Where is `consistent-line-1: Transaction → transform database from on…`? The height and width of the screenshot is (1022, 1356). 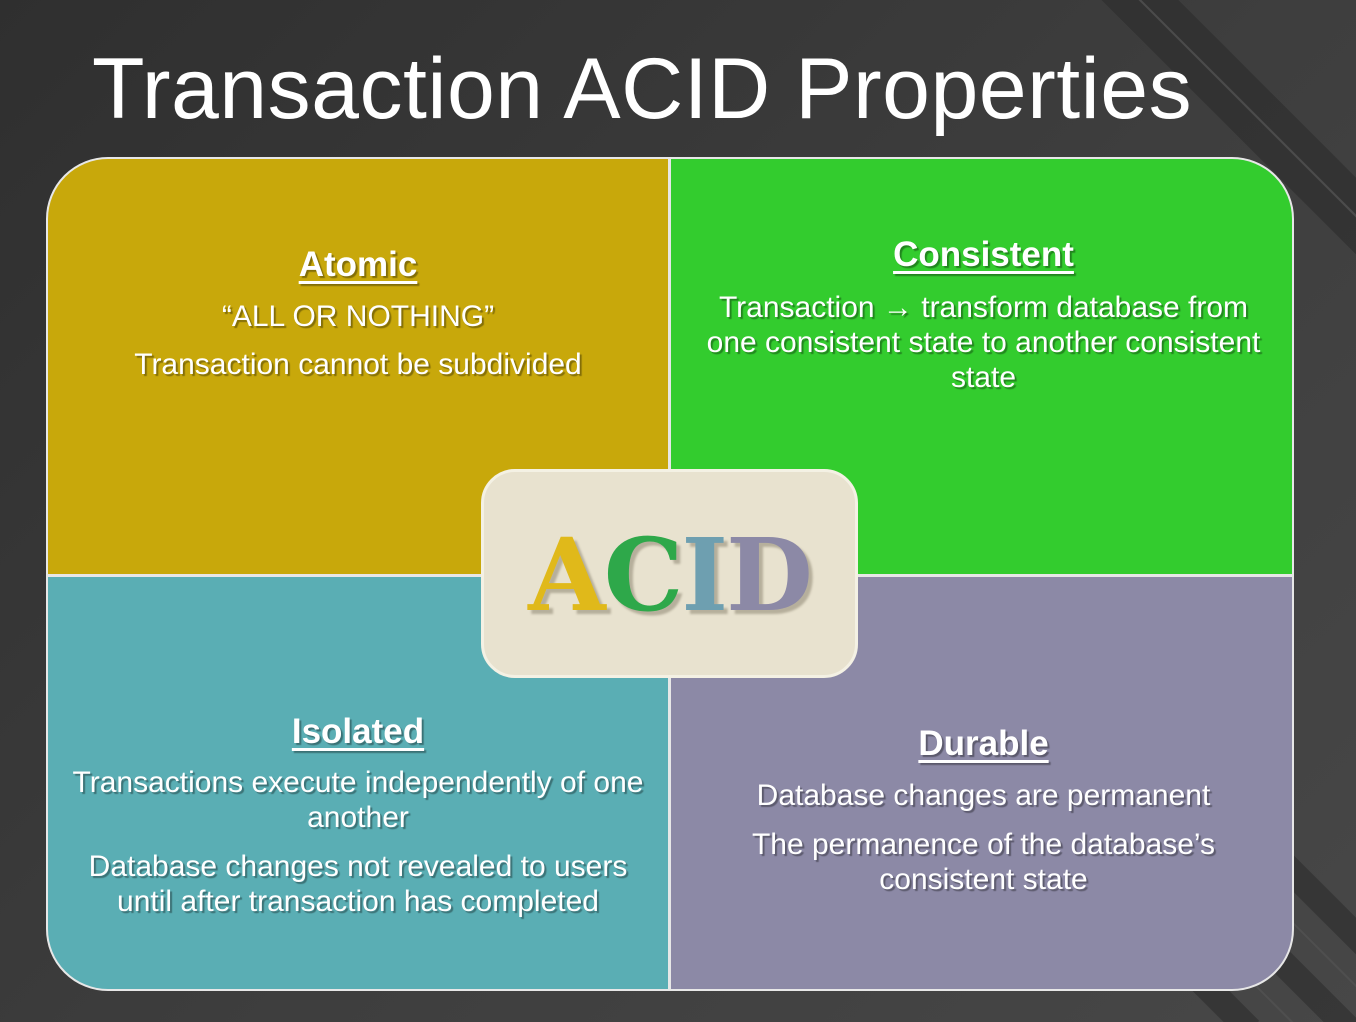
consistent-line-1: Transaction → transform database from on… is located at coordinates (983, 342).